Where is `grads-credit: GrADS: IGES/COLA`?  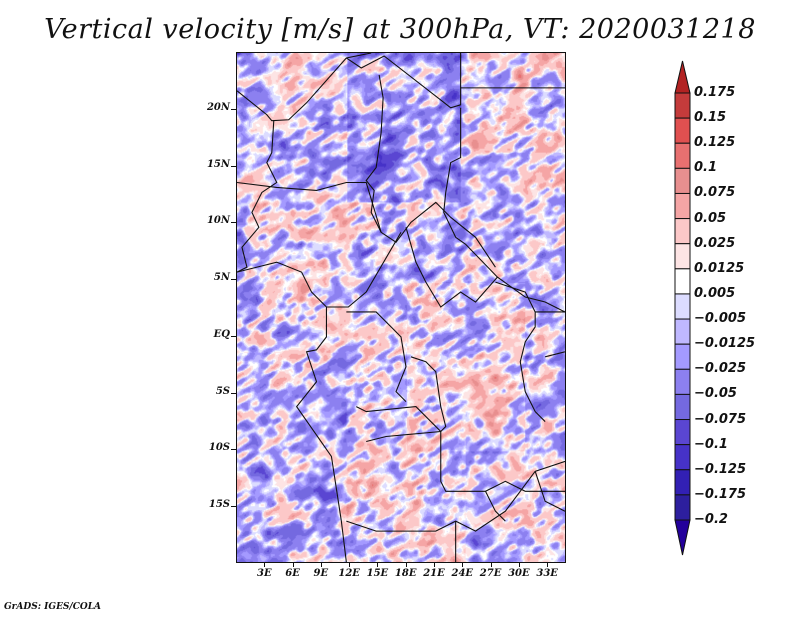
grads-credit: GrADS: IGES/COLA is located at coordinates (53, 607).